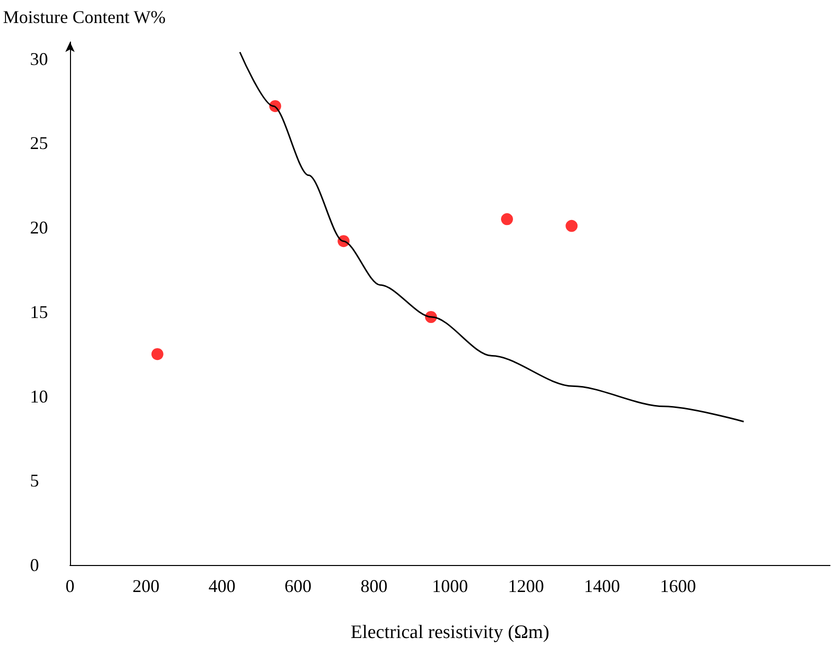 The width and height of the screenshot is (832, 656). Describe the element at coordinates (450, 632) in the screenshot. I see `x-axis-title: Electrical resistivity (Ωm)` at that location.